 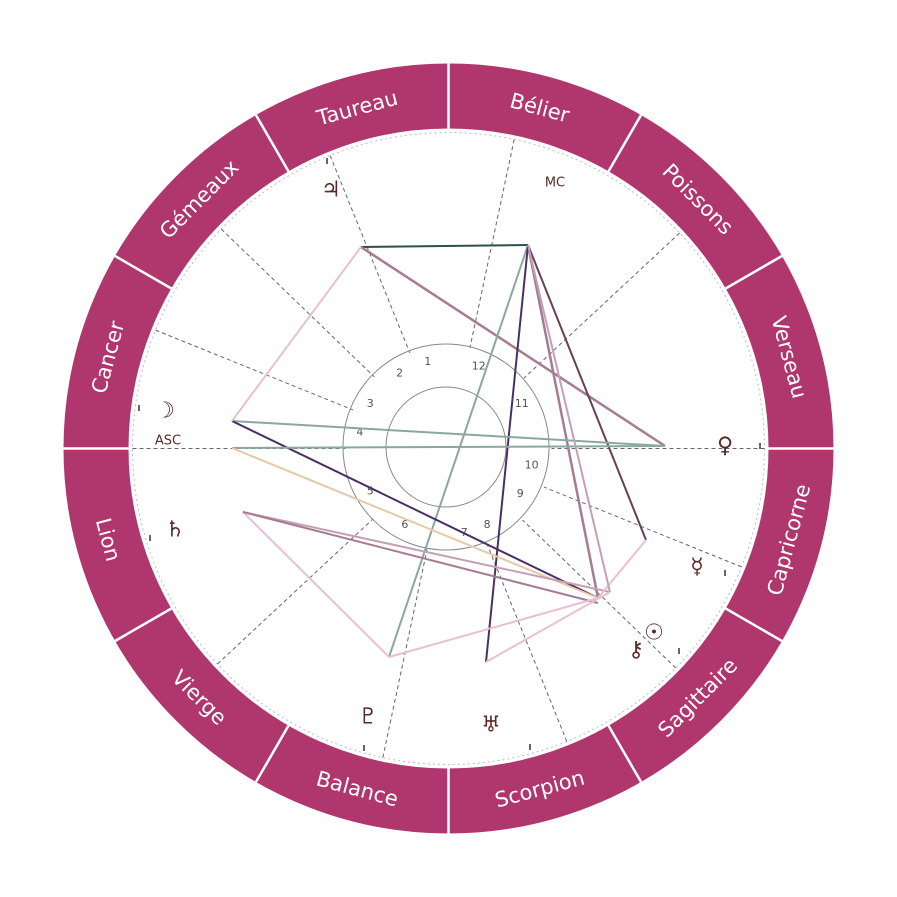 What do you see at coordinates (399, 372) in the screenshot?
I see `house-number: 2` at bounding box center [399, 372].